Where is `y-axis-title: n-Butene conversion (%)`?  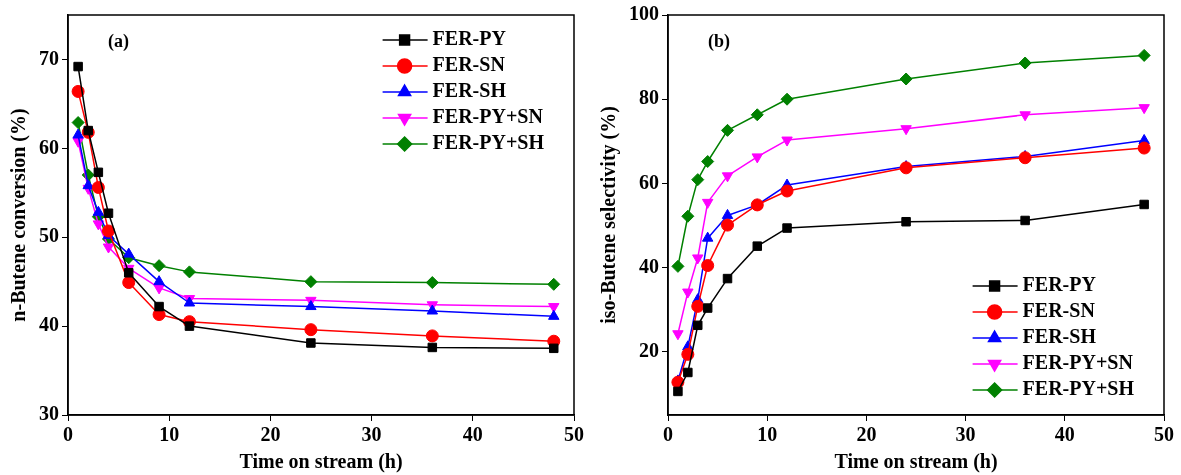 y-axis-title: n-Butene conversion (%) is located at coordinates (19, 215).